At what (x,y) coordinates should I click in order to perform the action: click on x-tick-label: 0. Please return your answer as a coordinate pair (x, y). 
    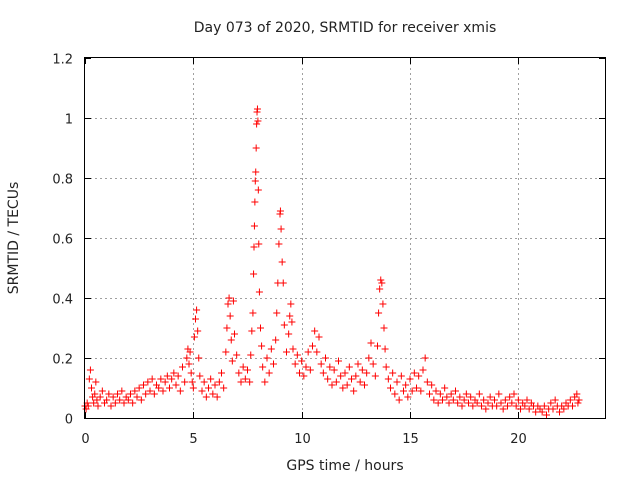
    Looking at the image, I should click on (85, 439).